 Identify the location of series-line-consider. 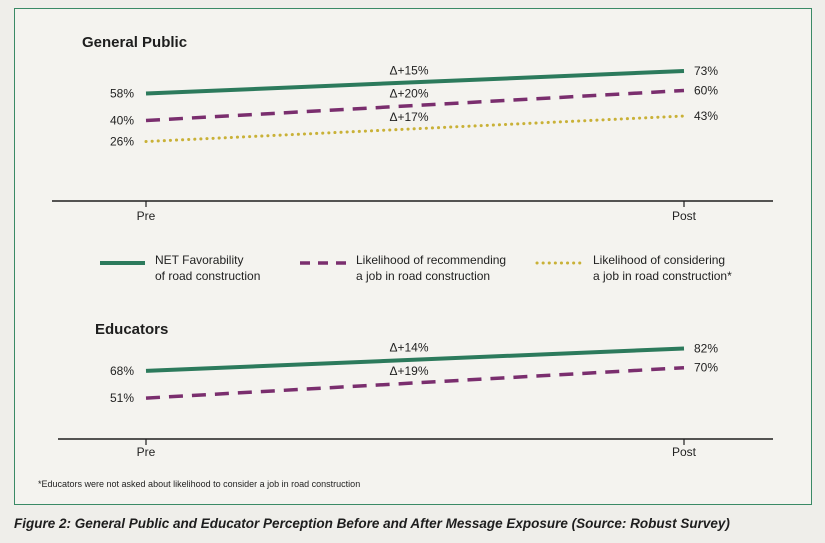
(415, 128).